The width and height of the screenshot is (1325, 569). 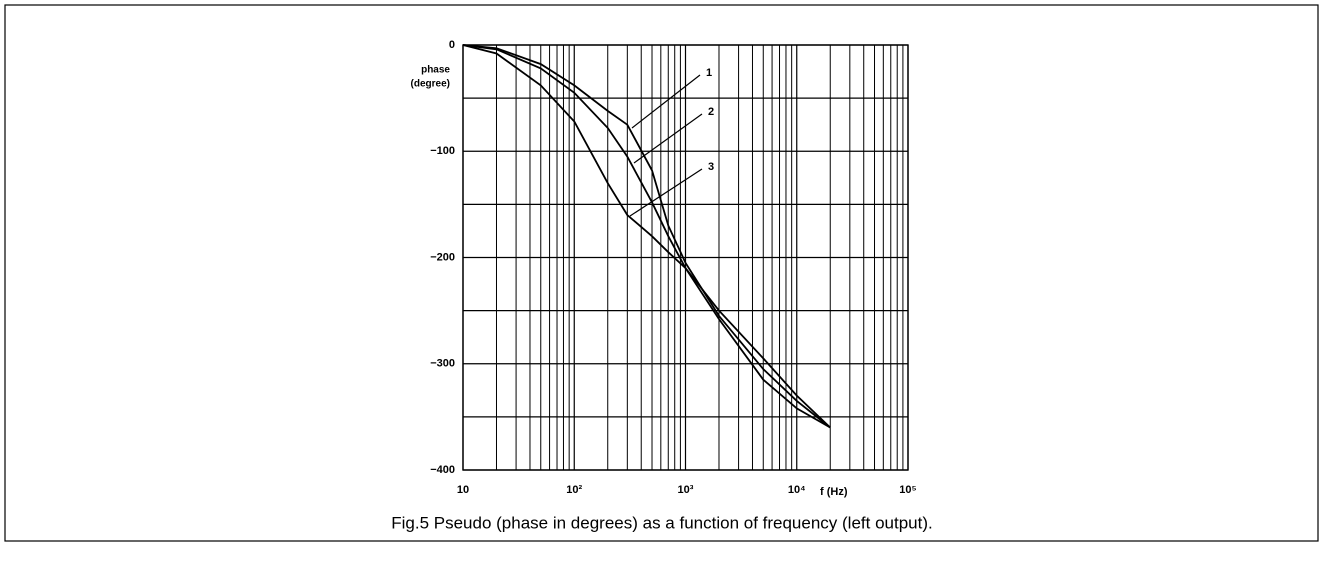 What do you see at coordinates (797, 490) in the screenshot?
I see `x-tick-label: 10⁴` at bounding box center [797, 490].